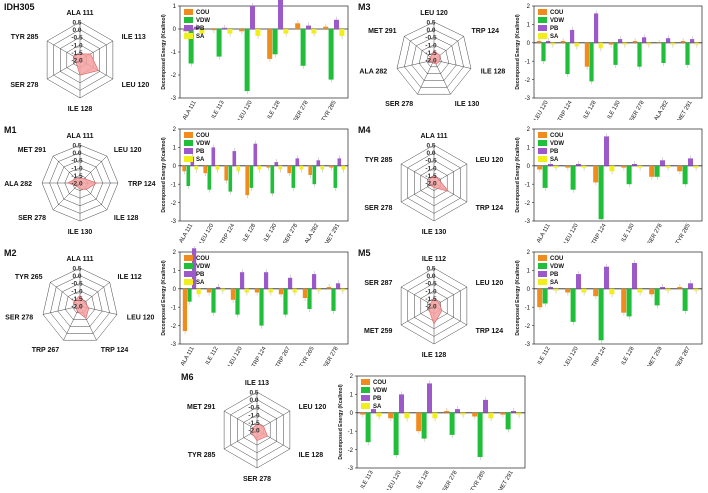 The width and height of the screenshot is (708, 493). I want to click on x-tick-label: ILE 128, so click(274, 110).